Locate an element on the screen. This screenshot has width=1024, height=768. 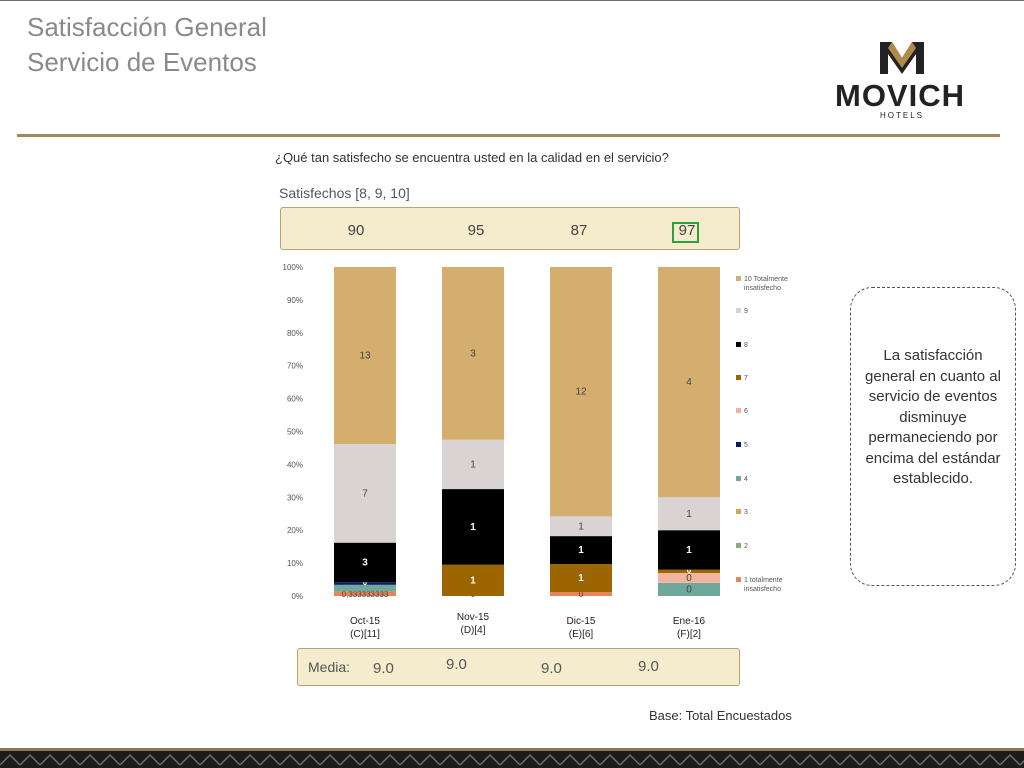
satisfied-value-dic: 87 is located at coordinates (579, 230).